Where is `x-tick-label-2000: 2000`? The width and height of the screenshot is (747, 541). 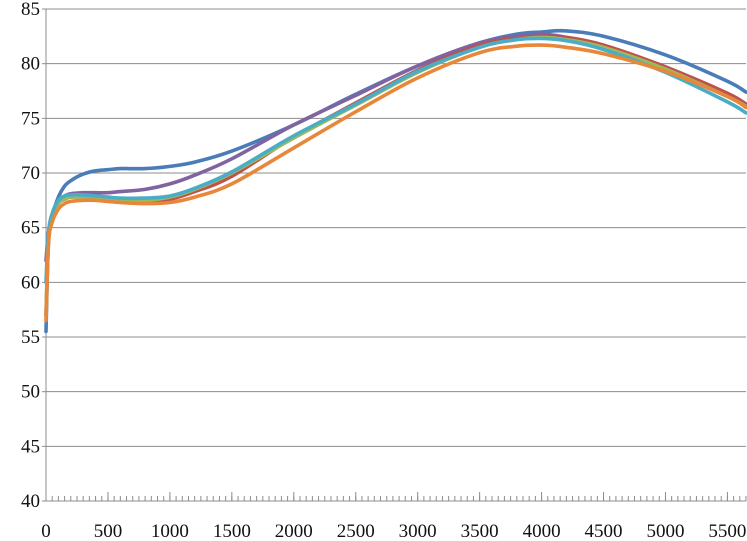 x-tick-label-2000: 2000 is located at coordinates (294, 531).